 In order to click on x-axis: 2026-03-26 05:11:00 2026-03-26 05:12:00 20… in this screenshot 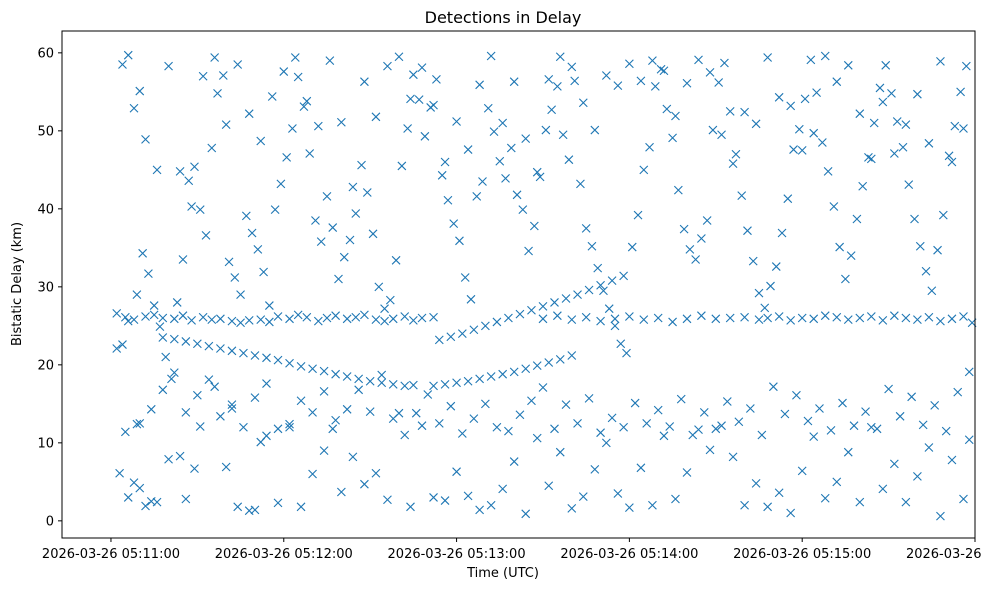, I will do `click(512, 550)`.